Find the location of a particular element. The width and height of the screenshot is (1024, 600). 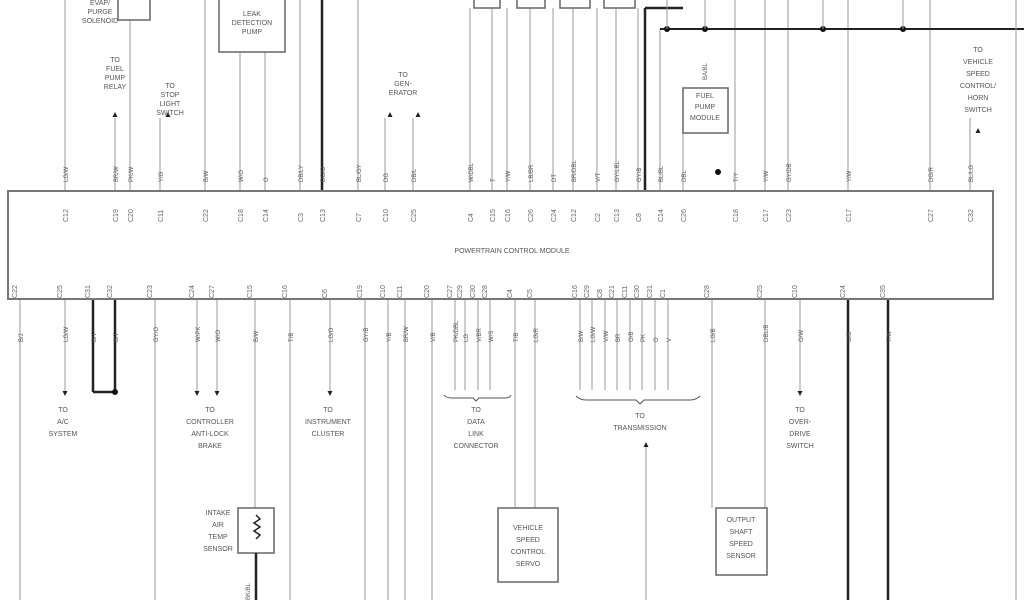

bottom-wire-label: V is located at coordinates (670, 340).